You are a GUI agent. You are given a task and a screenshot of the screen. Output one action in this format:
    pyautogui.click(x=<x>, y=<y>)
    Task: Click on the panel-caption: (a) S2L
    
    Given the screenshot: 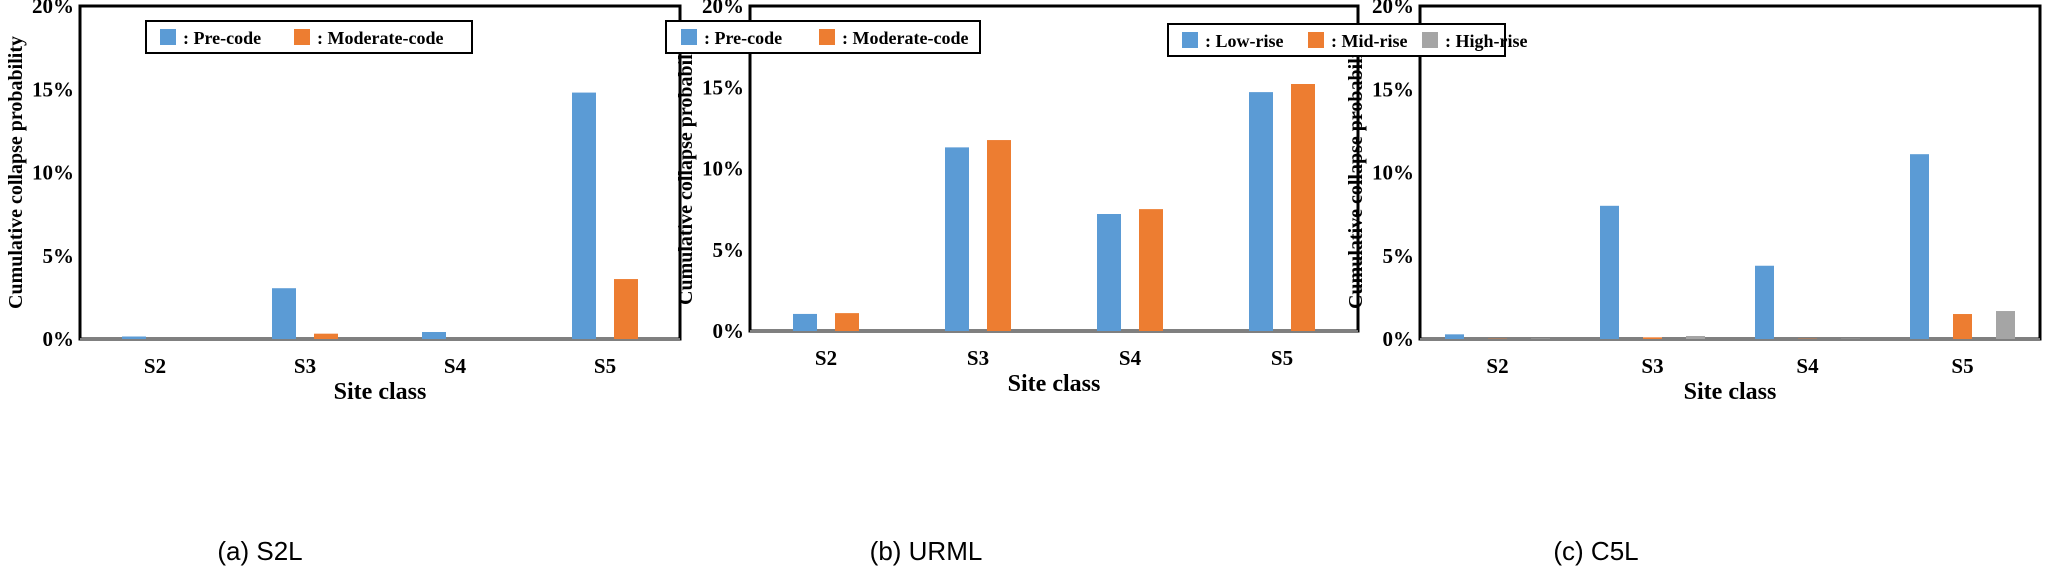 What is the action you would take?
    pyautogui.click(x=259, y=551)
    